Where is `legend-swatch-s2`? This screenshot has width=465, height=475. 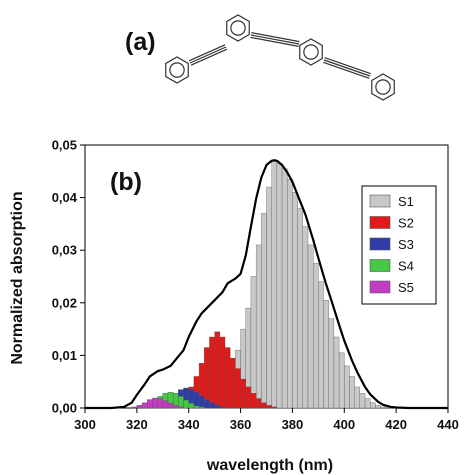
legend-swatch-s2 is located at coordinates (380, 222).